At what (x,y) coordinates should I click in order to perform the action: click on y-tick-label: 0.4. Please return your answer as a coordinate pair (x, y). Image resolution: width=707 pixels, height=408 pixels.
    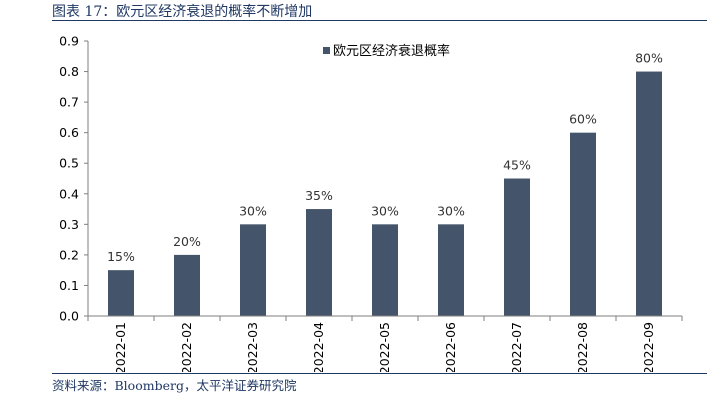
    Looking at the image, I should click on (69, 193).